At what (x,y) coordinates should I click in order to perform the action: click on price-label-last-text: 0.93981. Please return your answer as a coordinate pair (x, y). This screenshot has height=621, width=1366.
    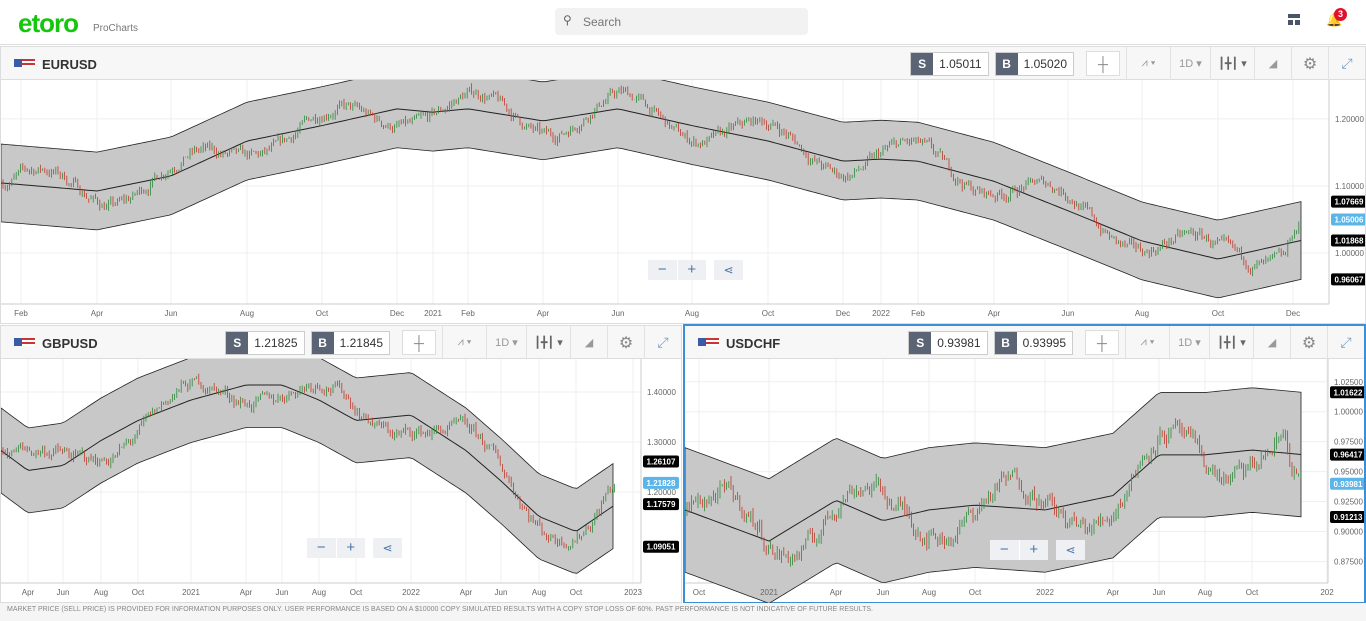
    Looking at the image, I should click on (1348, 484).